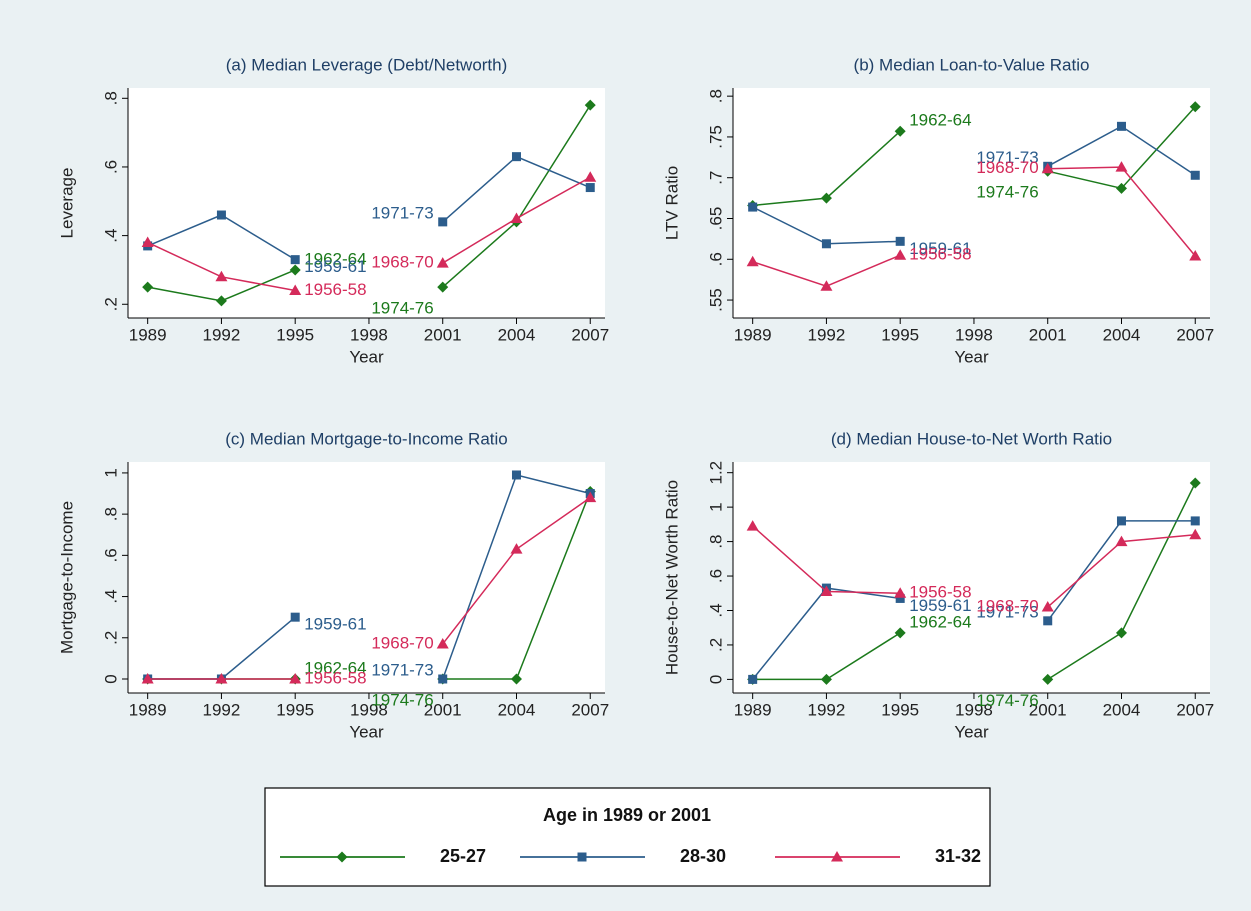 Image resolution: width=1251 pixels, height=911 pixels. I want to click on y-axis-title: House-to-Net Worth Ratio, so click(671, 577).